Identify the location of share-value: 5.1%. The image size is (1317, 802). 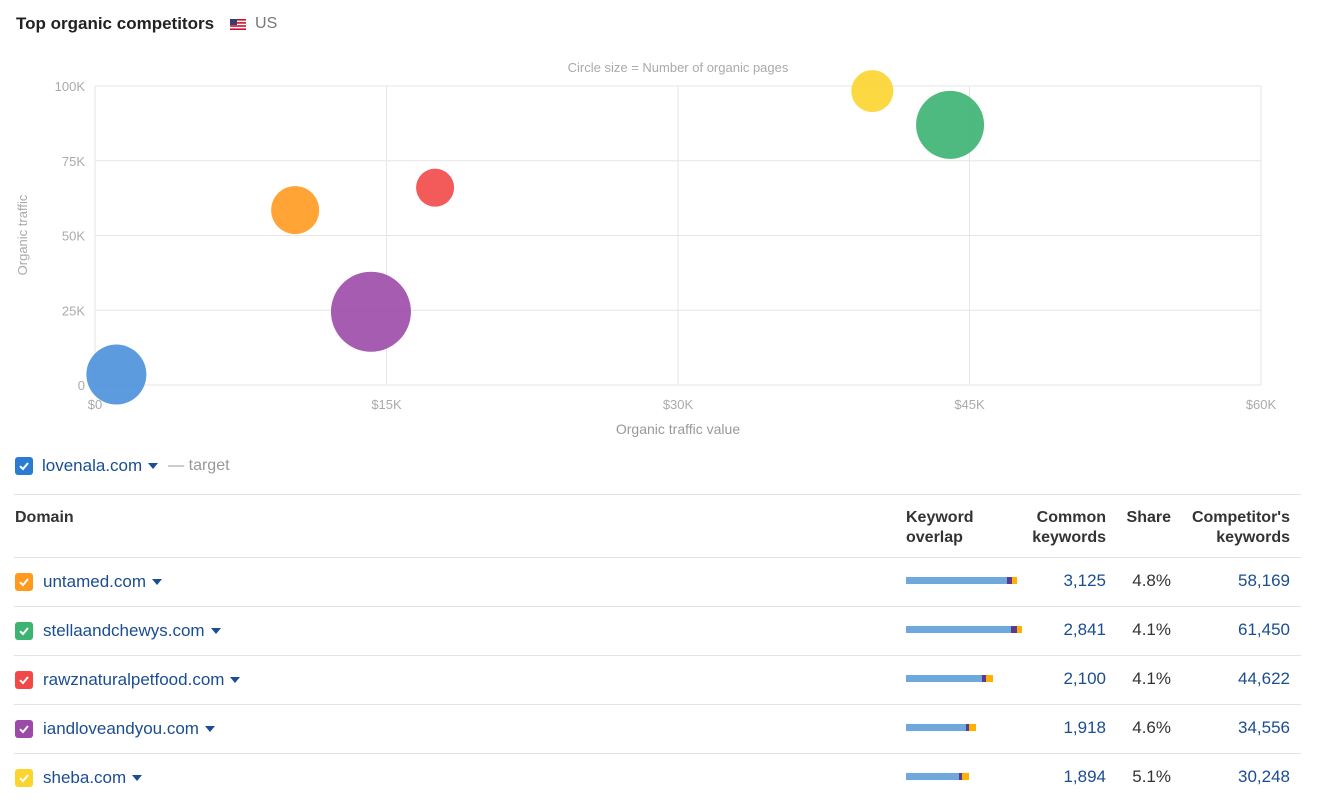
(1151, 776).